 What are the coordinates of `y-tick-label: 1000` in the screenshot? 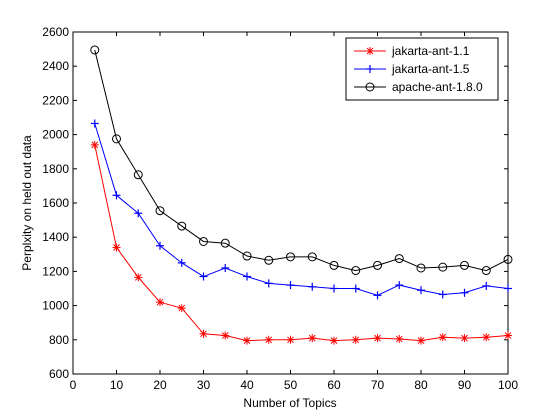 It's located at (55, 306).